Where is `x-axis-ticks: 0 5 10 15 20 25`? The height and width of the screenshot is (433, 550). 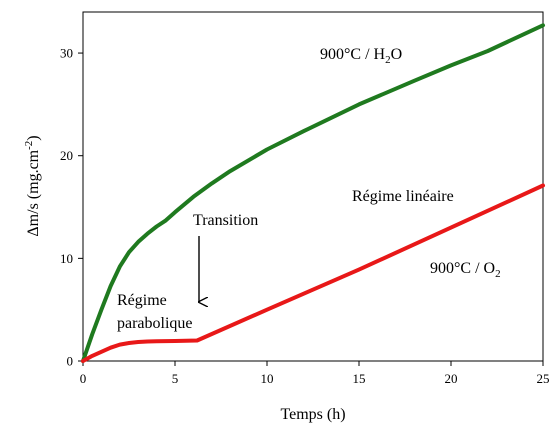
x-axis-ticks: 0 5 10 15 20 25 is located at coordinates (315, 373).